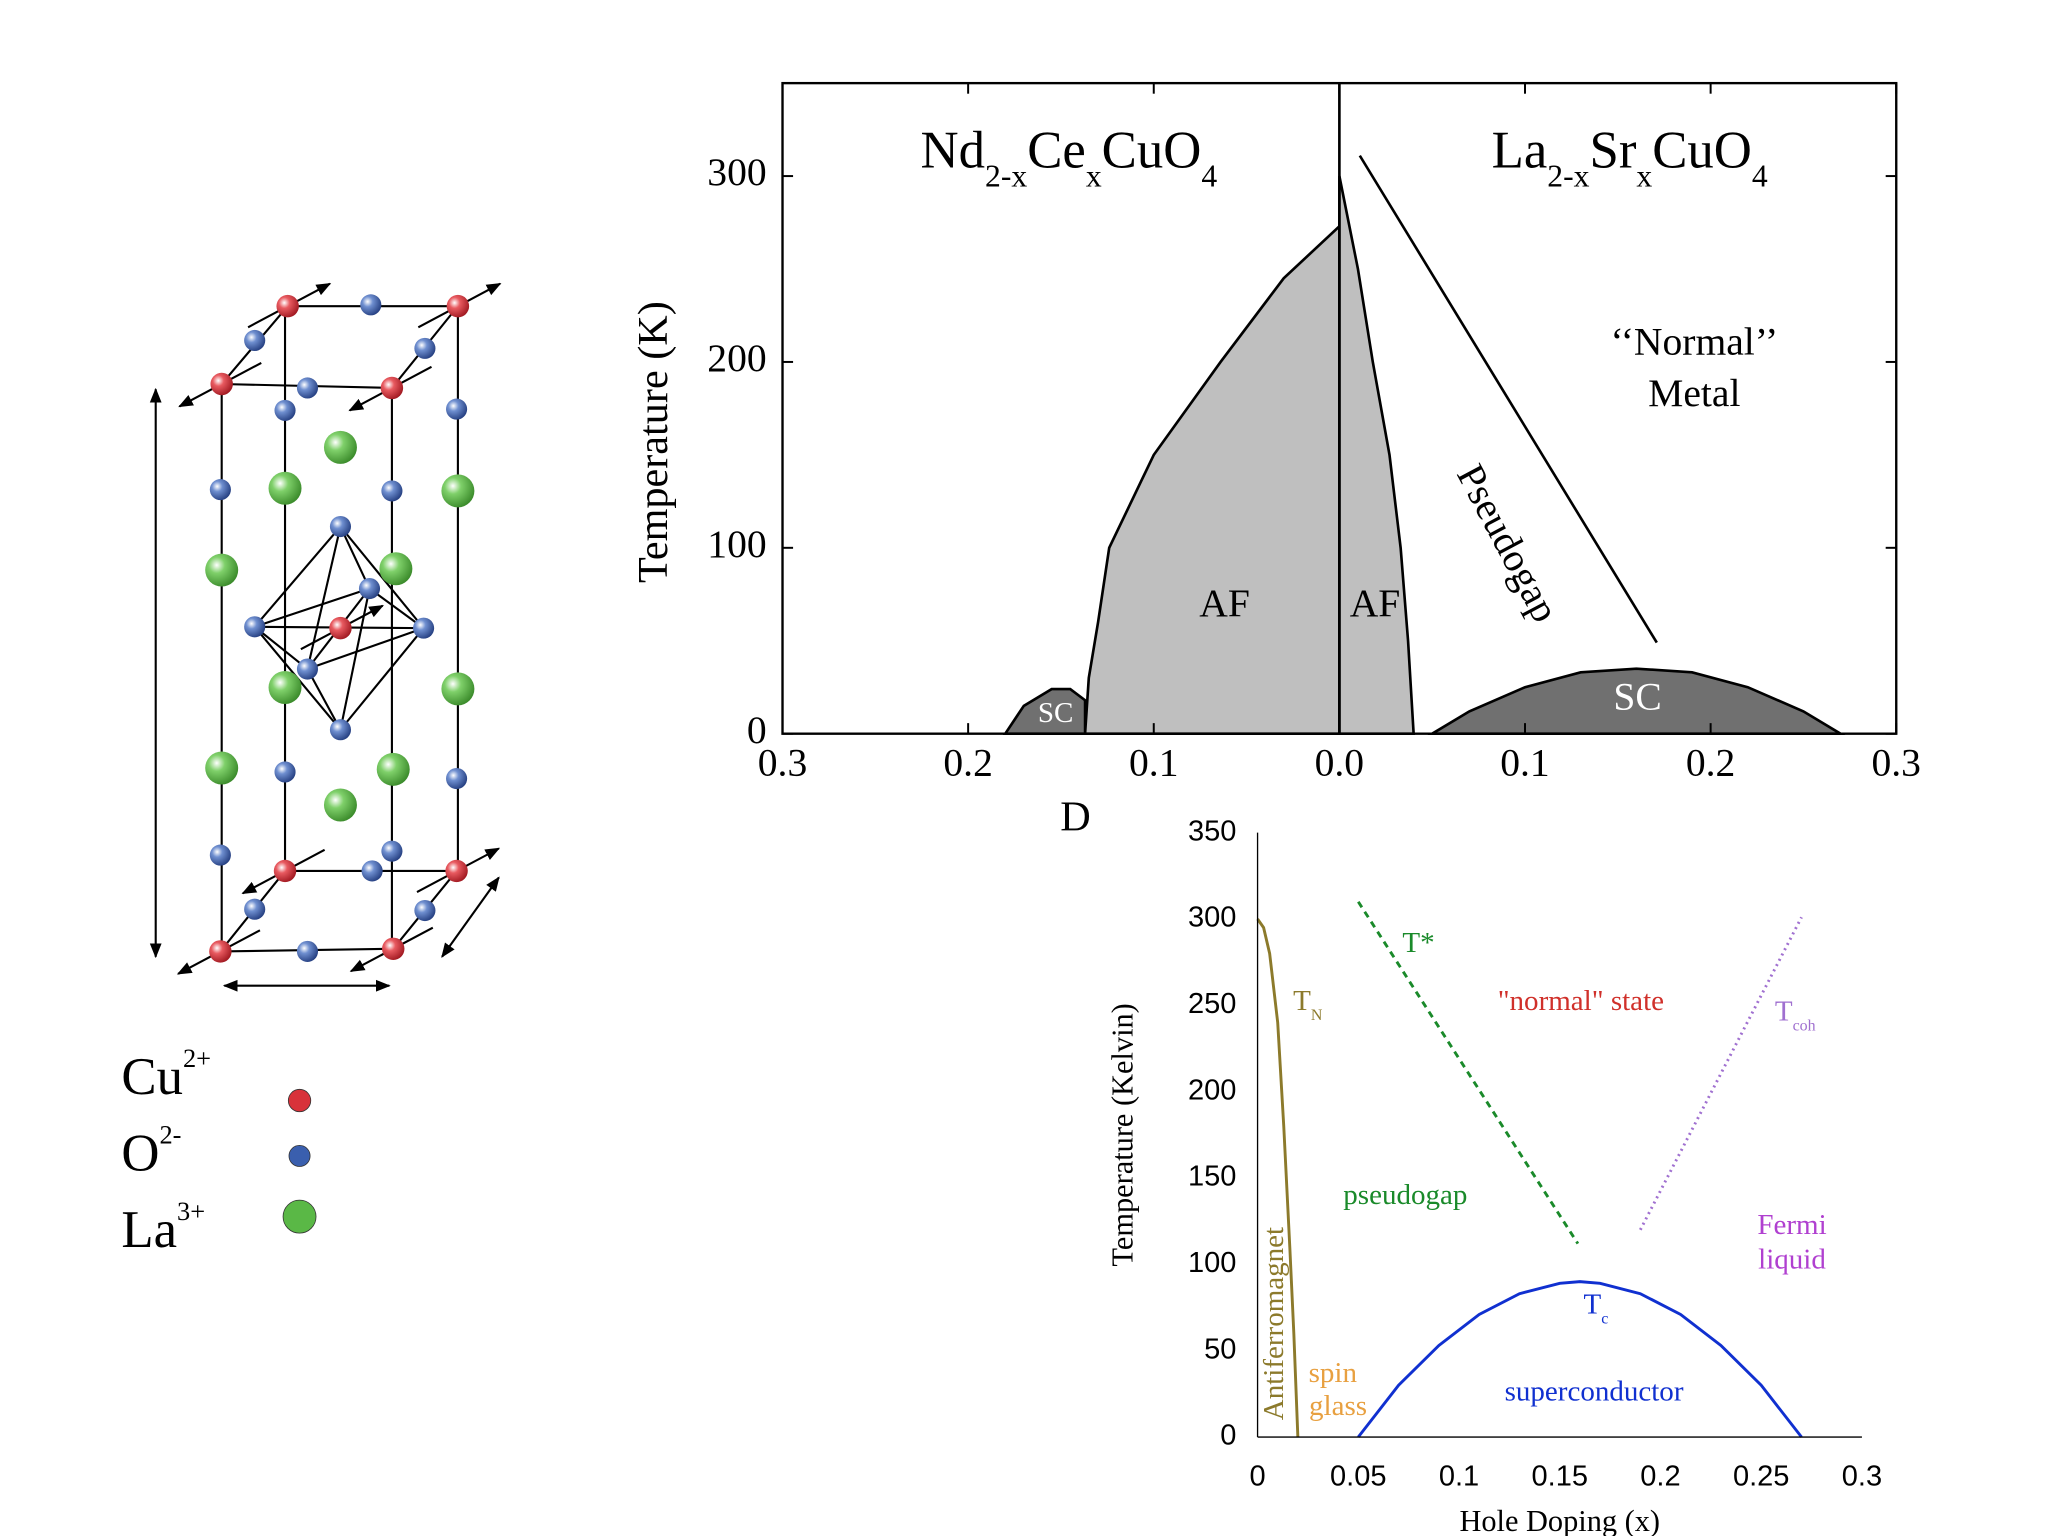  I want to click on x-tick-label: 0, so click(1257, 1477).